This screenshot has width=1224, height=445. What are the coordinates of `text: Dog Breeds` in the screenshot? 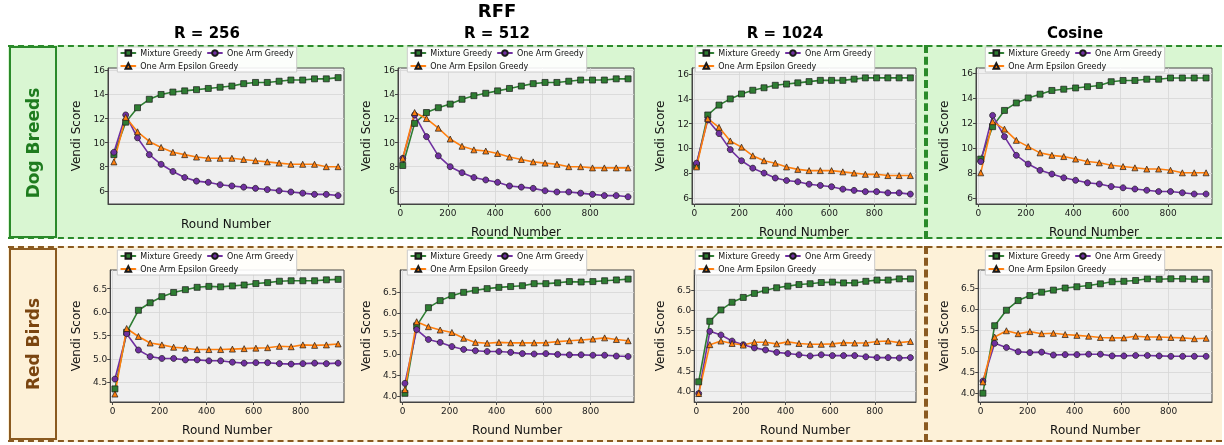 It's located at (33, 143).